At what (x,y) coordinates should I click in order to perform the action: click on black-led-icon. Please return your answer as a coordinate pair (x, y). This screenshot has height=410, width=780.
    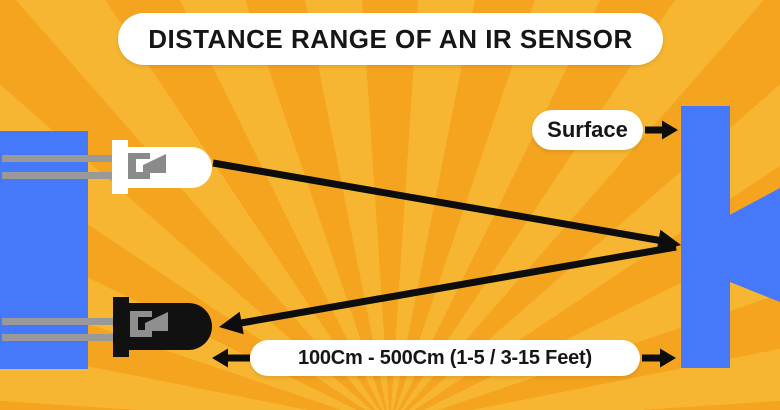
    Looking at the image, I should click on (170, 326).